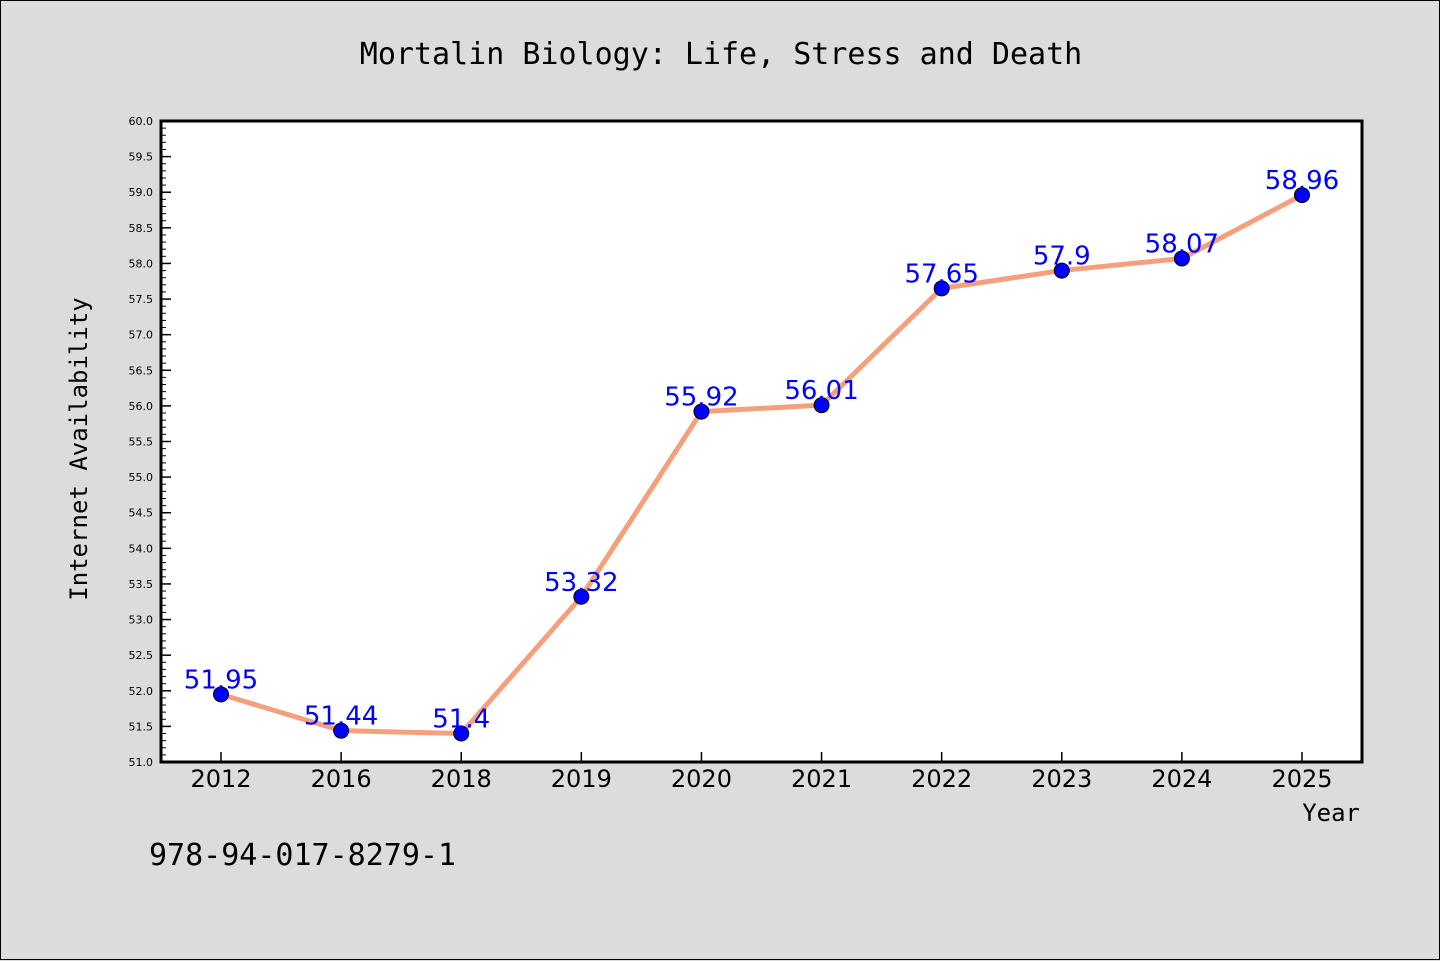  Describe the element at coordinates (461, 720) in the screenshot. I see `data-label: 51.4` at that location.